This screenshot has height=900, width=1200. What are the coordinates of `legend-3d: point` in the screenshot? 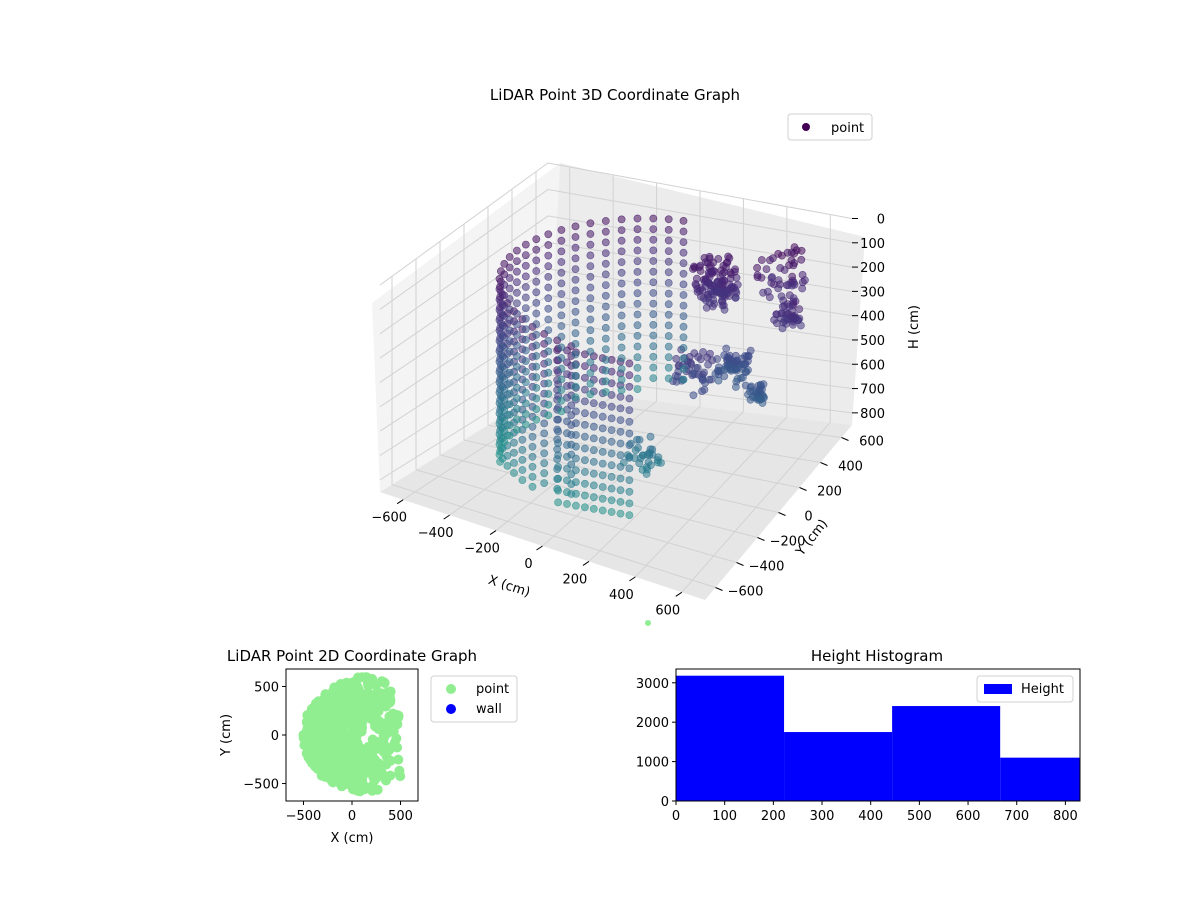 It's located at (830, 127).